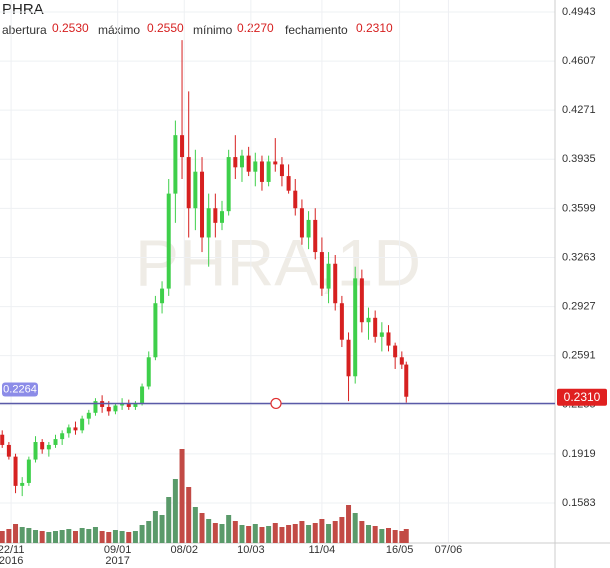  What do you see at coordinates (374, 28) in the screenshot?
I see `ohlc-value: 0.2310` at bounding box center [374, 28].